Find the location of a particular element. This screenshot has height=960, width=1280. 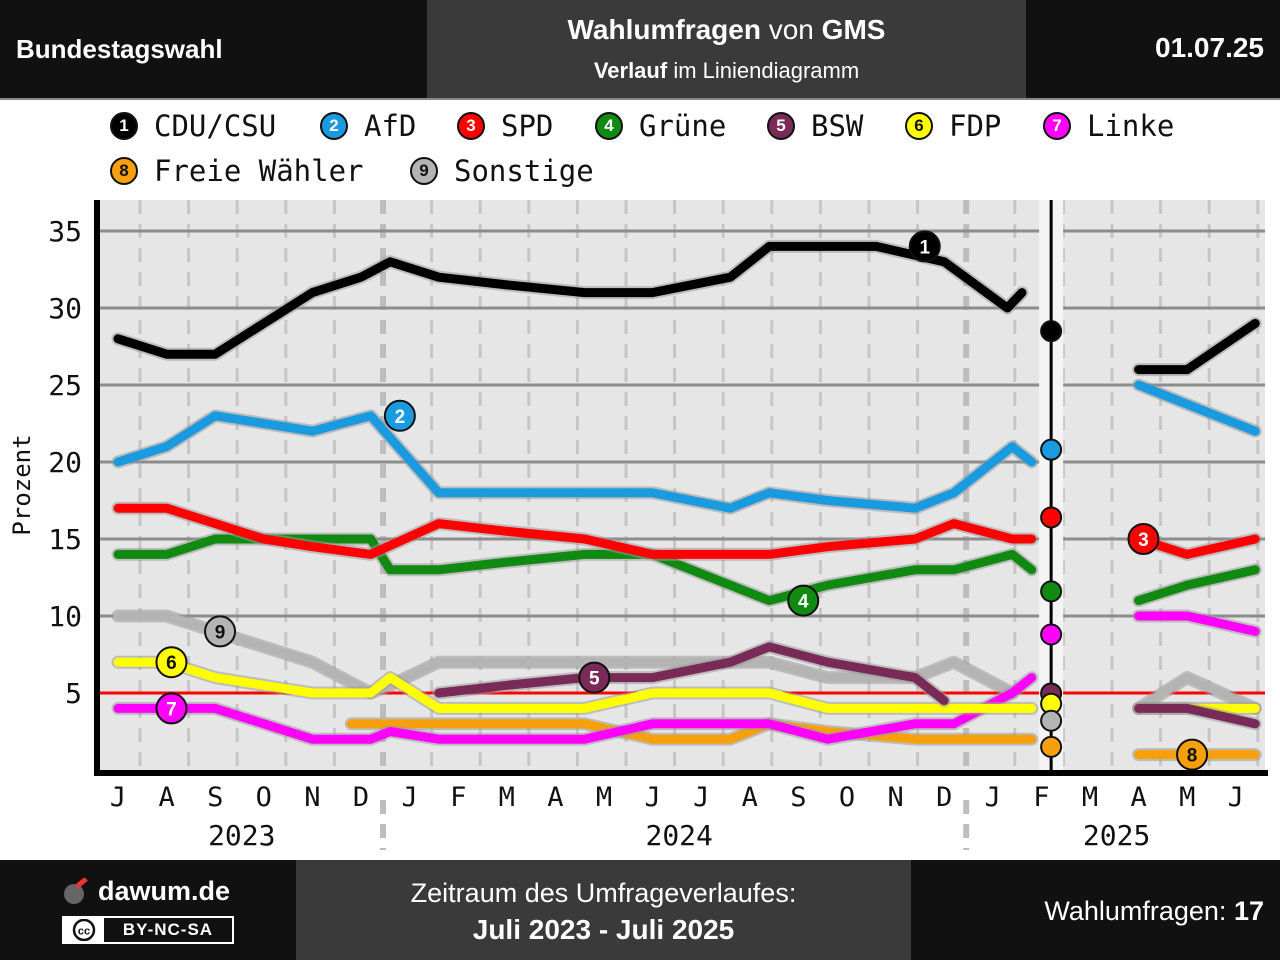

legend-item-4: 4 Grüne is located at coordinates (660, 126).